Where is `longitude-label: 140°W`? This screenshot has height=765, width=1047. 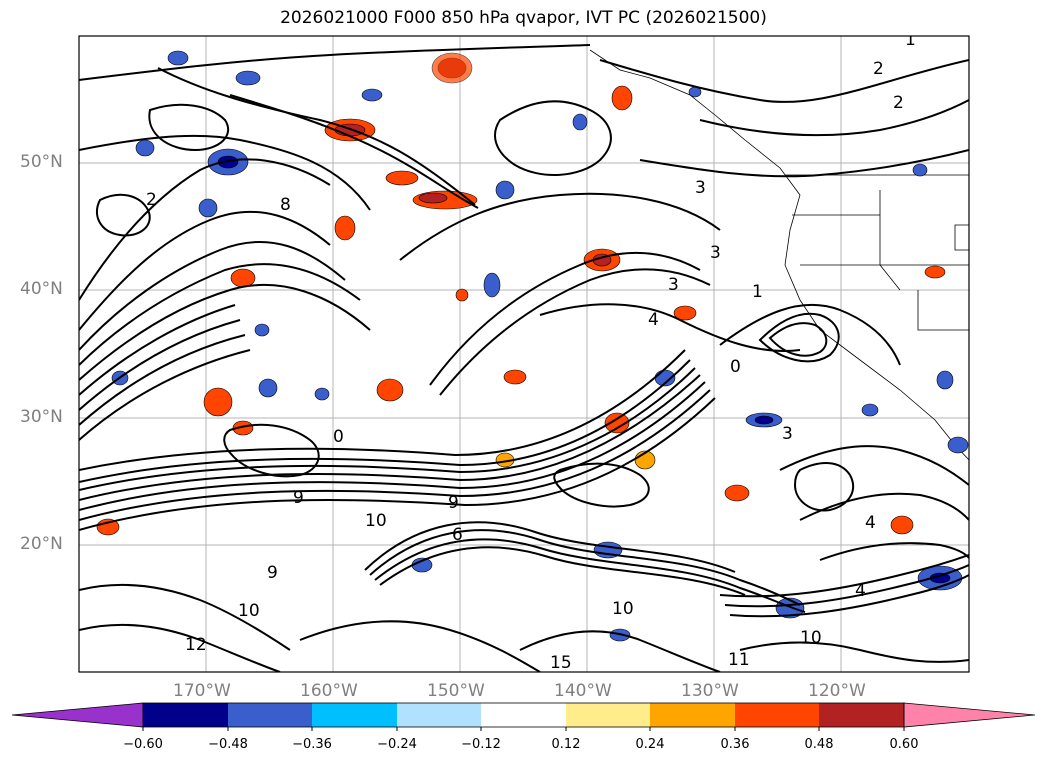
longitude-label: 140°W is located at coordinates (583, 691).